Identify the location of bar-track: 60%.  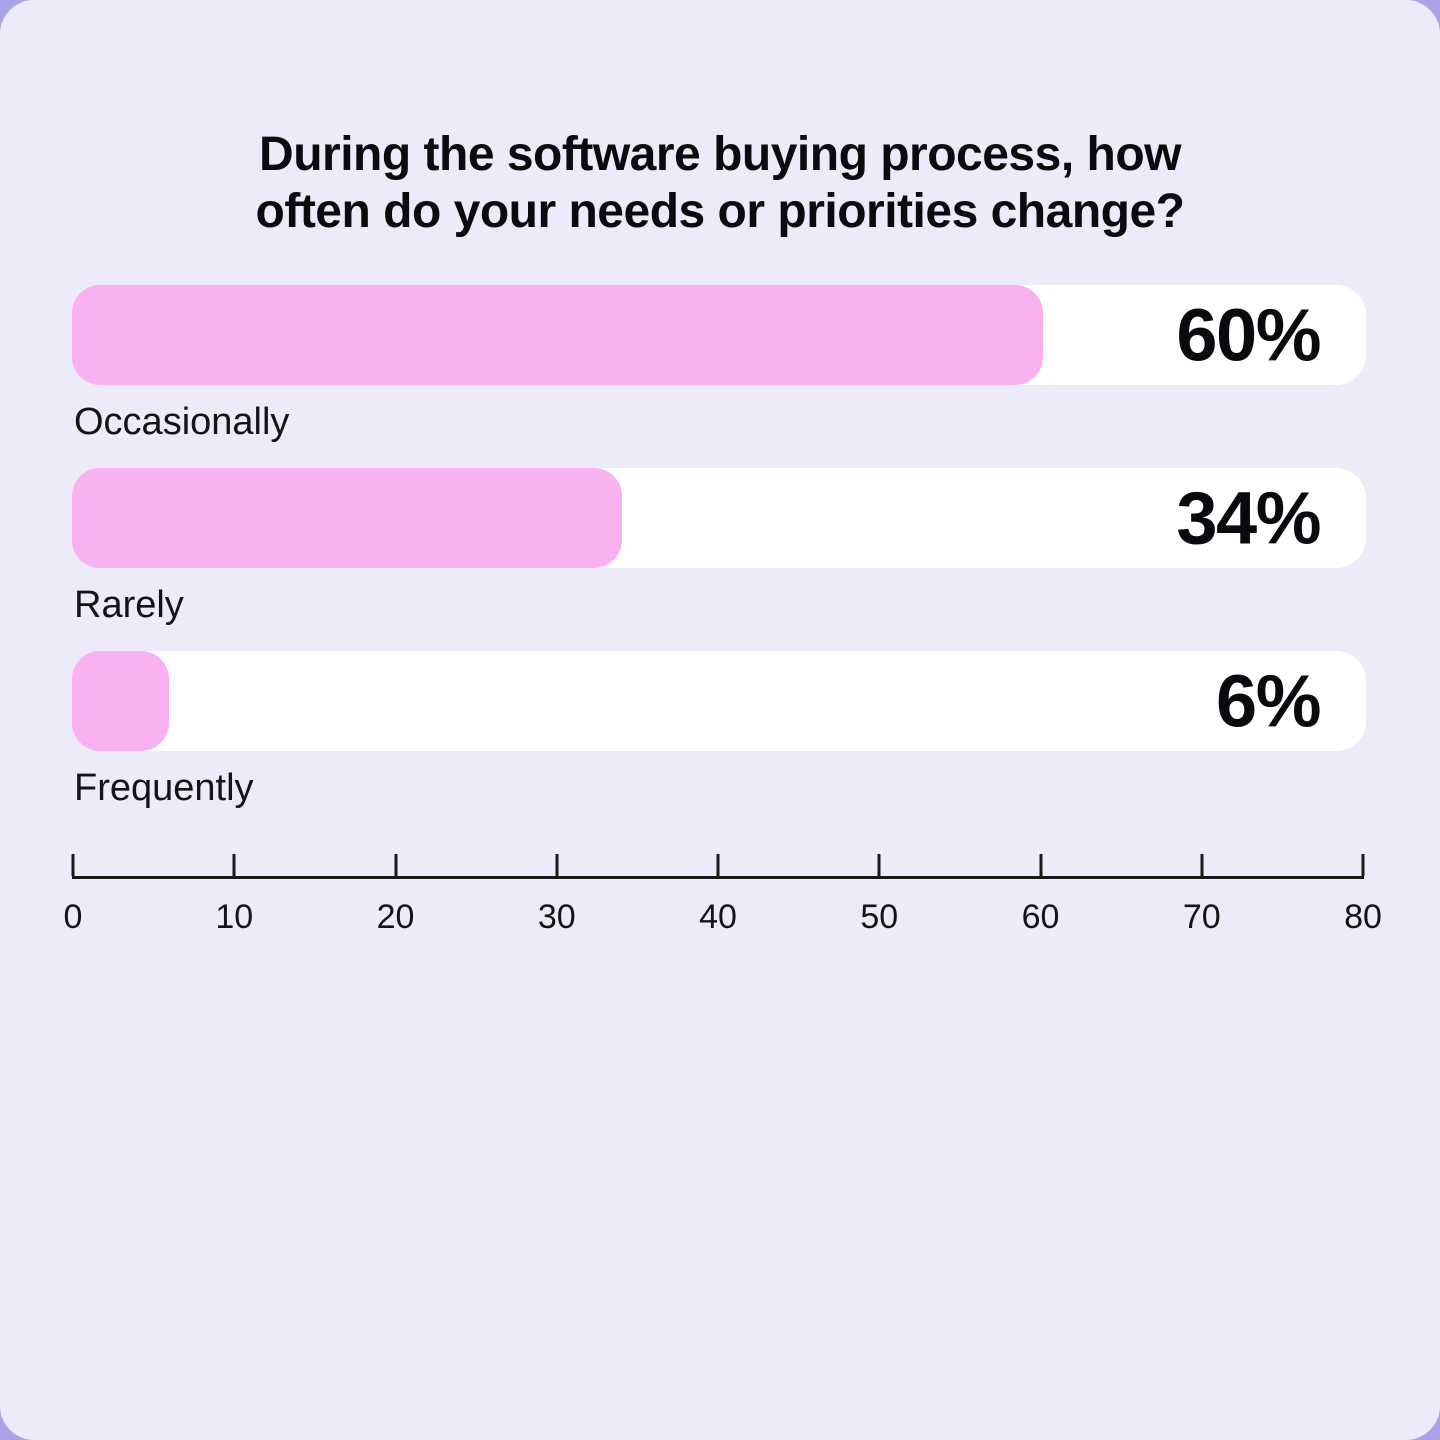
(719, 335).